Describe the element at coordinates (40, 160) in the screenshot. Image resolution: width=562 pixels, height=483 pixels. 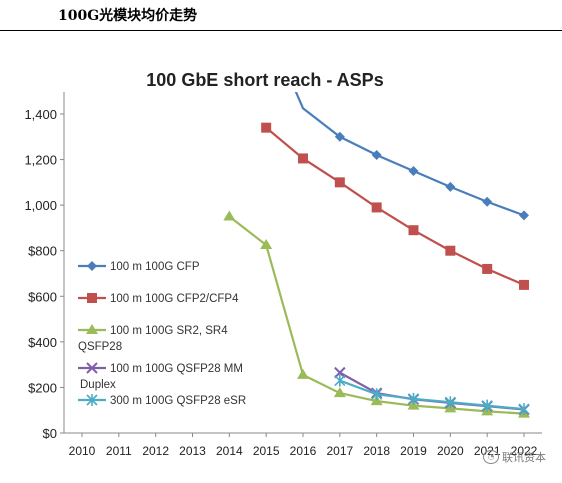
I see `y-tick-label: 1,200` at that location.